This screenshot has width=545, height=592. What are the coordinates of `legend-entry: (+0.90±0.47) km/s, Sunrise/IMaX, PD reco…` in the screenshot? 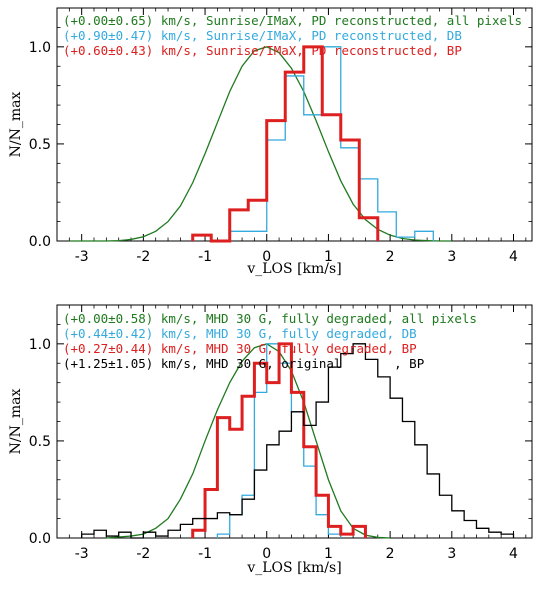 It's located at (262, 35).